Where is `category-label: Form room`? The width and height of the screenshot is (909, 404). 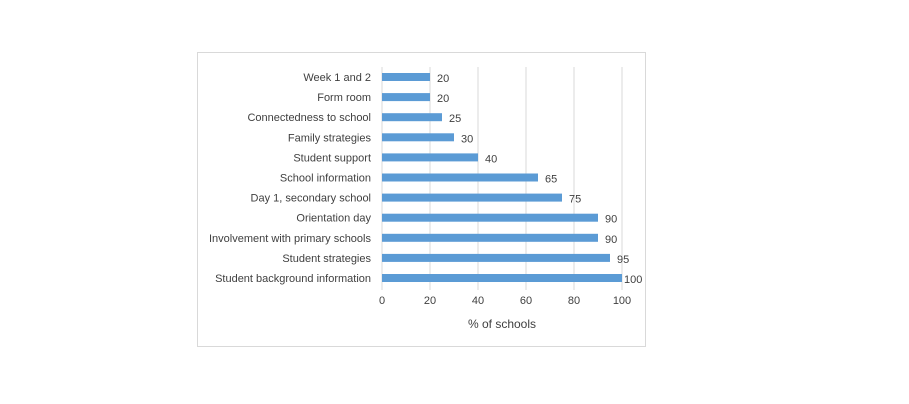 category-label: Form room is located at coordinates (344, 98).